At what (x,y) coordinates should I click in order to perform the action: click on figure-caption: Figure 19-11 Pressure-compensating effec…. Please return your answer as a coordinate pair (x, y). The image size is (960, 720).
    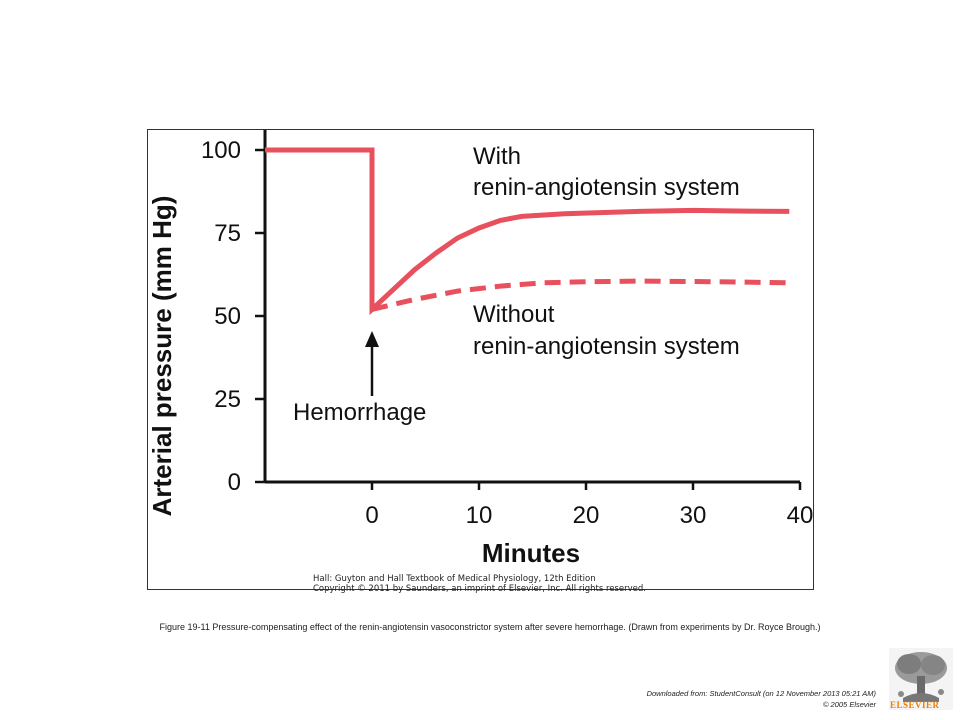
    Looking at the image, I should click on (490, 627).